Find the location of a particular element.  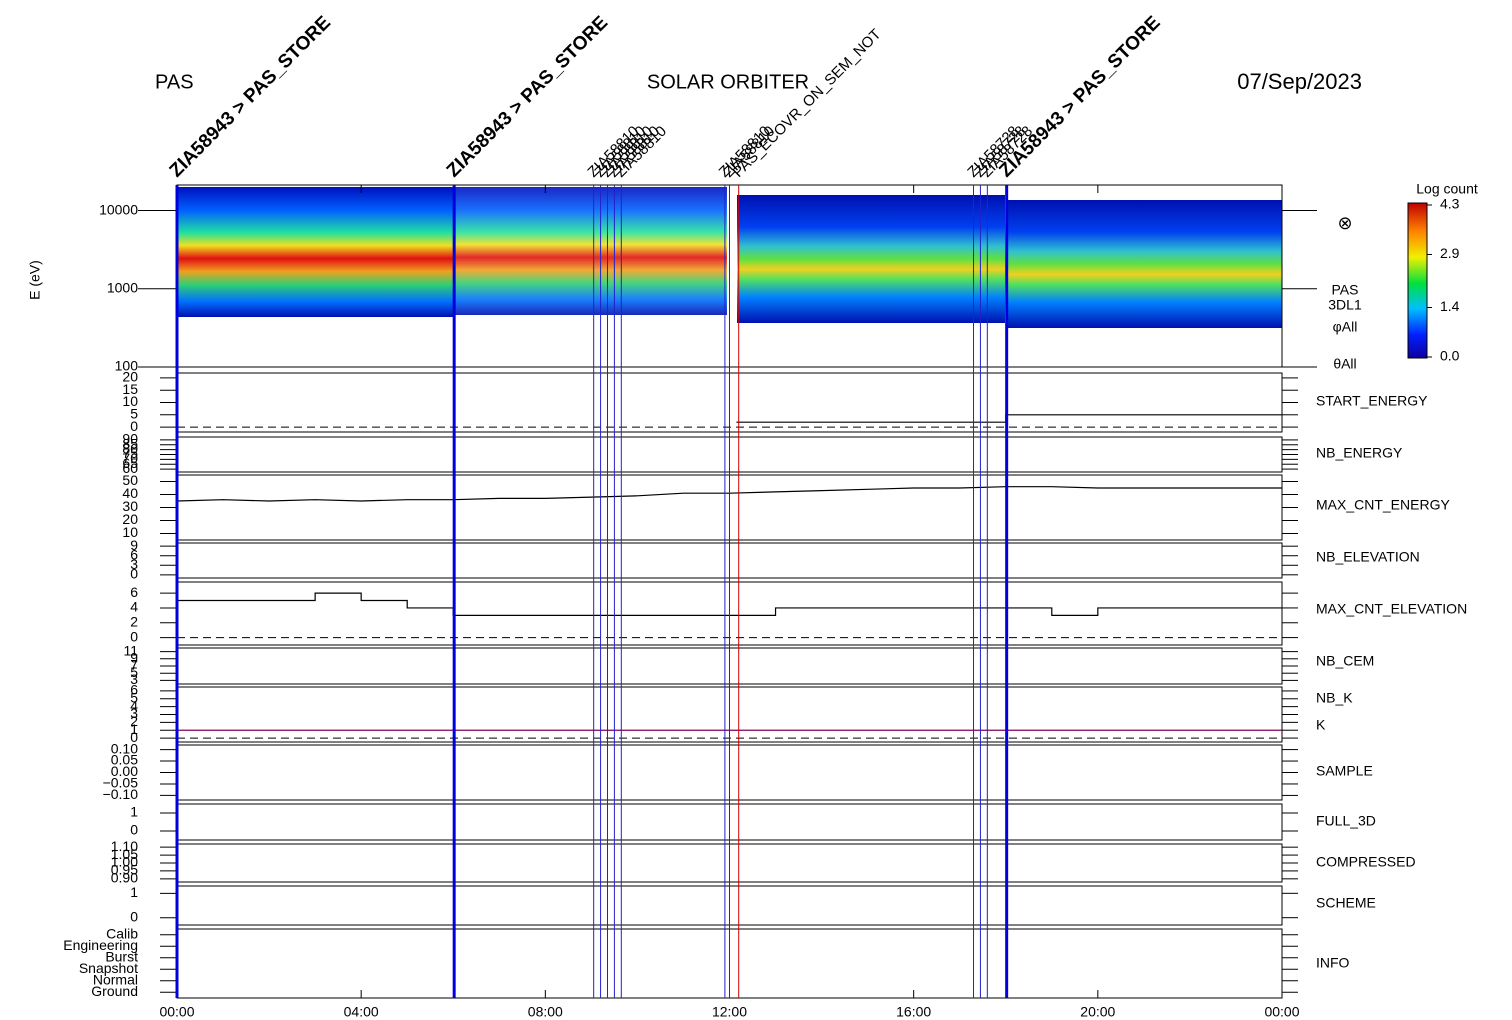

x-tick-label: 12:00 is located at coordinates (729, 1012).